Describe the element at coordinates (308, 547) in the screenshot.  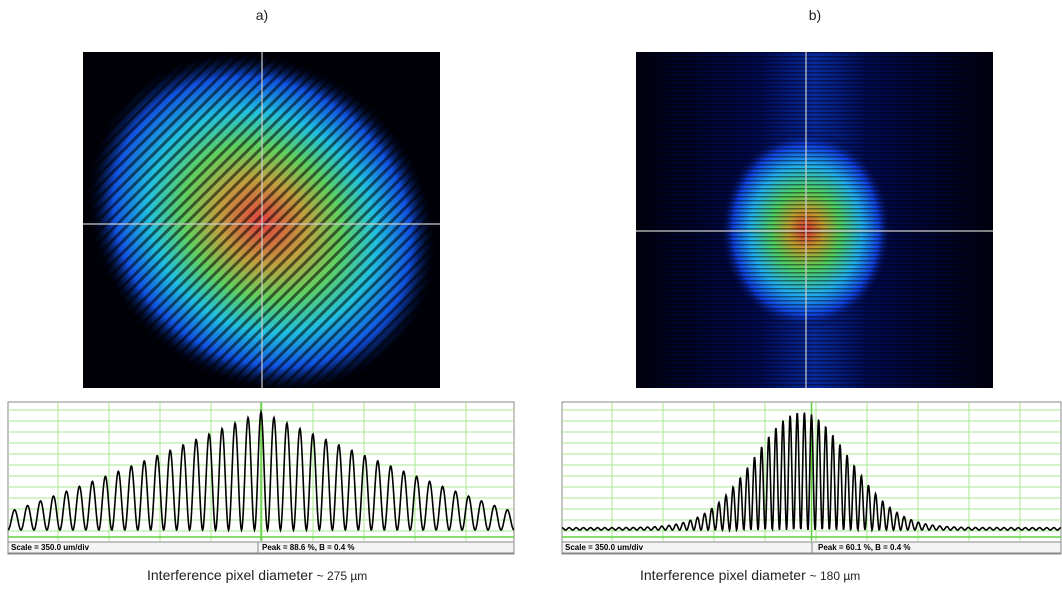
I see `peak-text: Peak = 88.6 %, B = 0.4 %` at that location.